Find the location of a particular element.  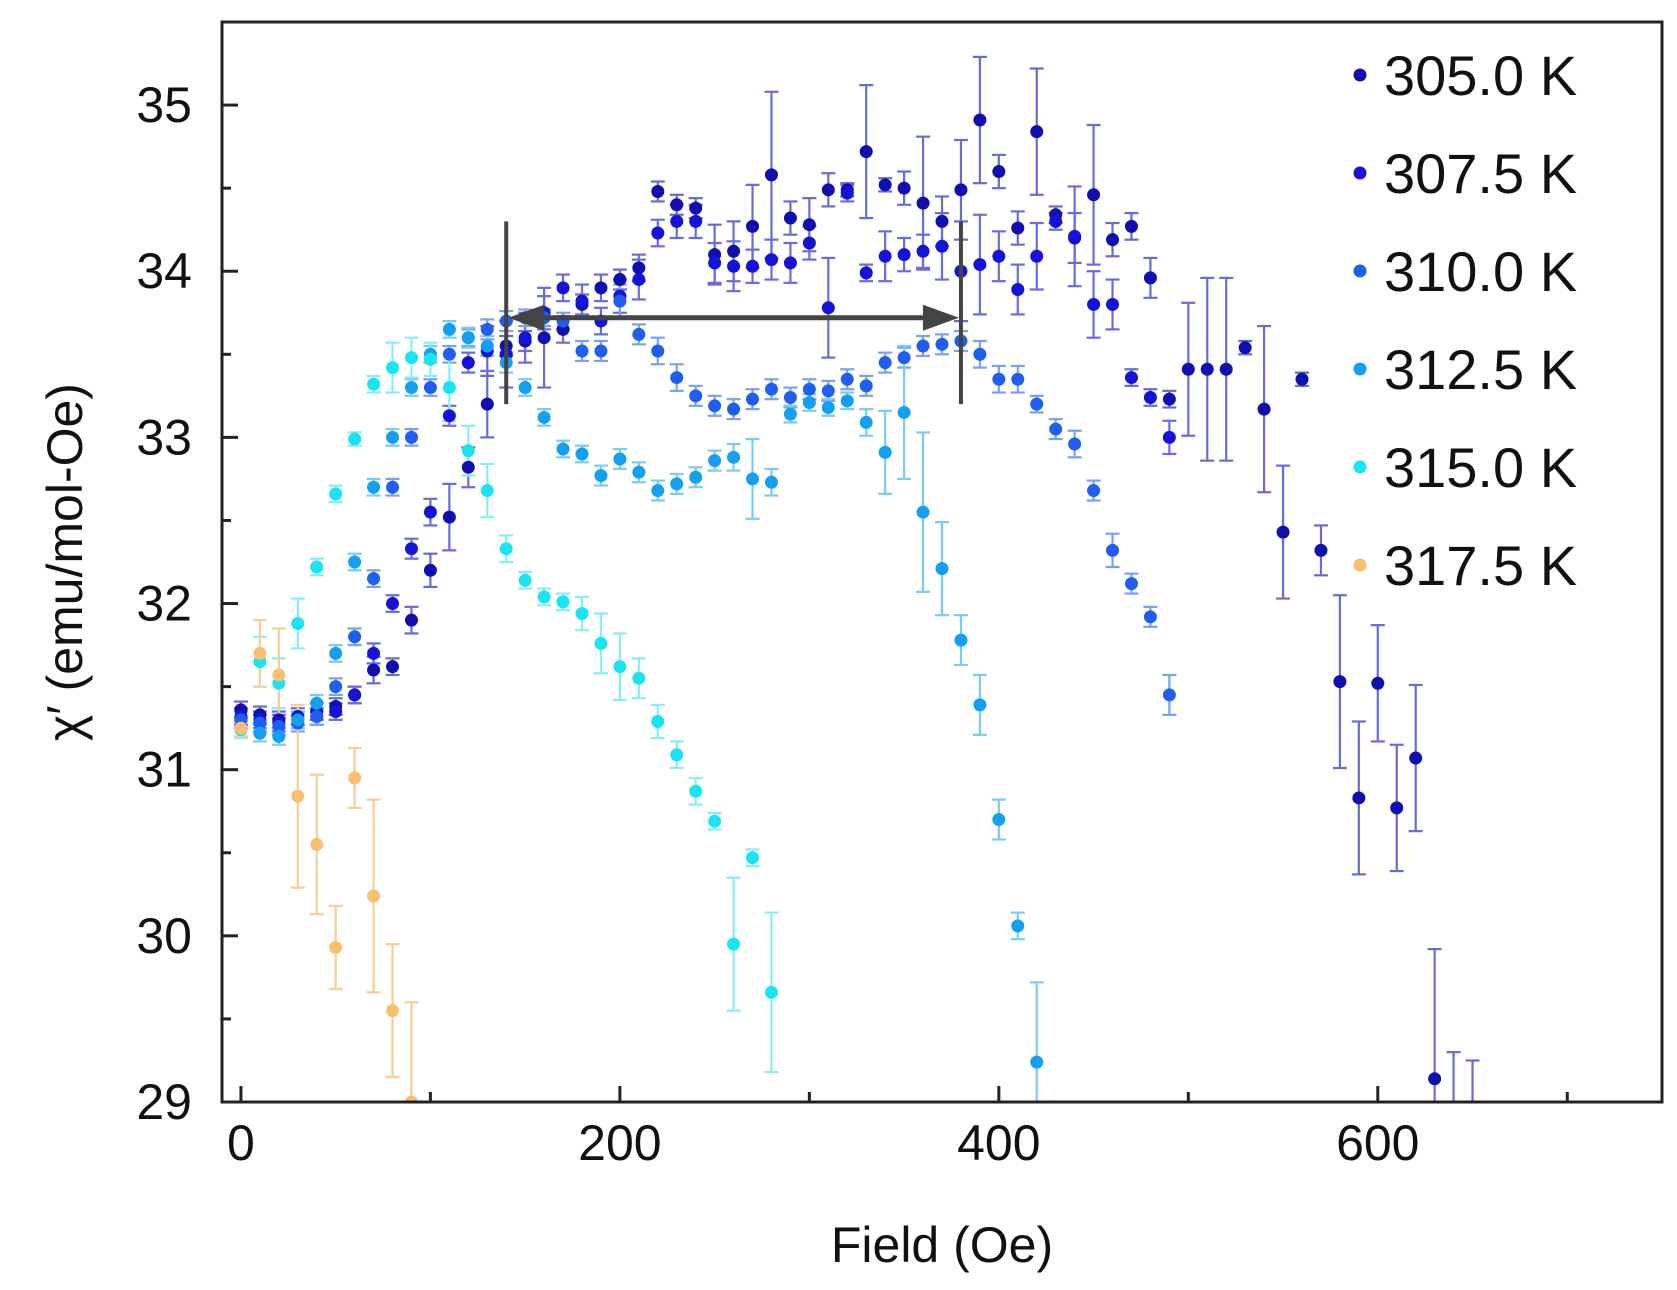

x-tick-label: 200 is located at coordinates (619, 1143).